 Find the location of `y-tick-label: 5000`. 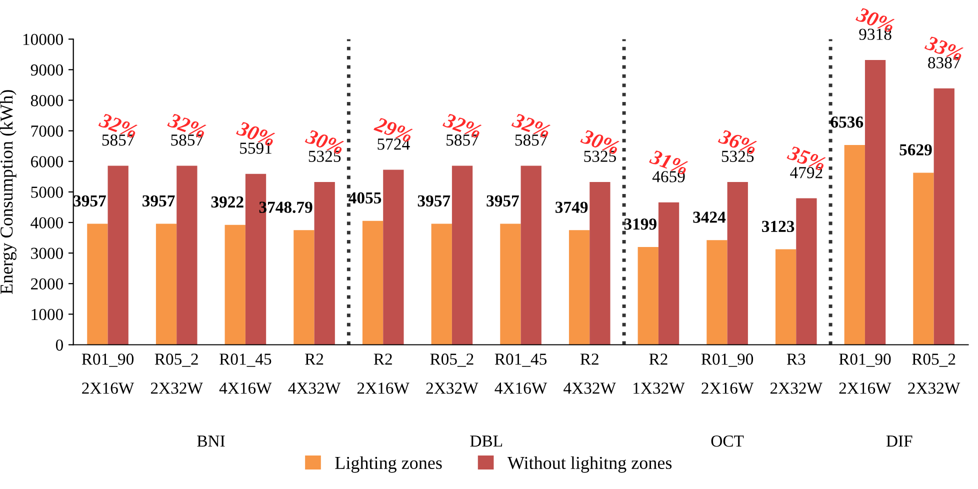

y-tick-label: 5000 is located at coordinates (47, 192).